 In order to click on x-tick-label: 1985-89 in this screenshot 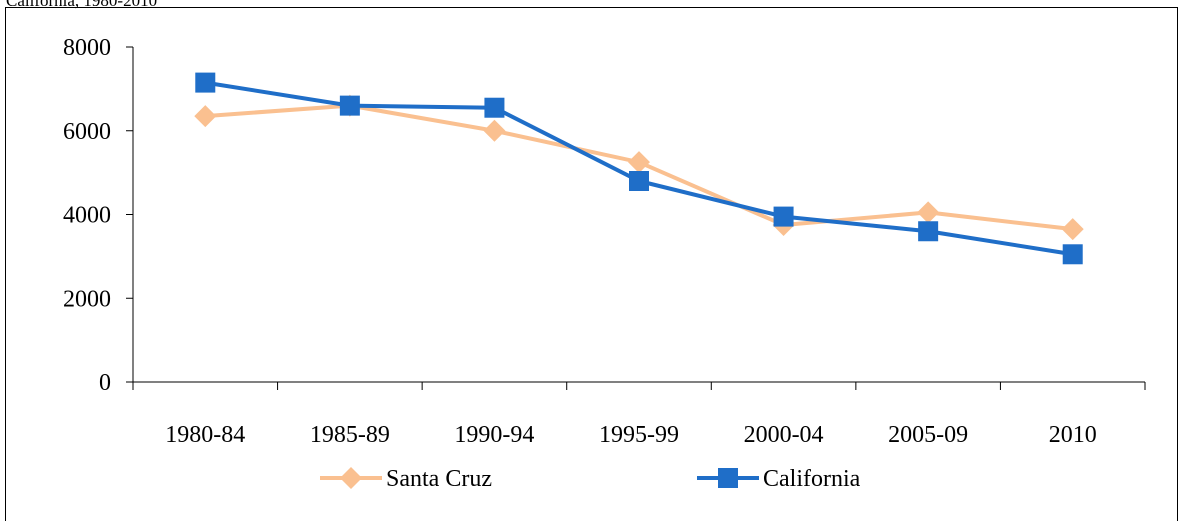, I will do `click(350, 435)`.